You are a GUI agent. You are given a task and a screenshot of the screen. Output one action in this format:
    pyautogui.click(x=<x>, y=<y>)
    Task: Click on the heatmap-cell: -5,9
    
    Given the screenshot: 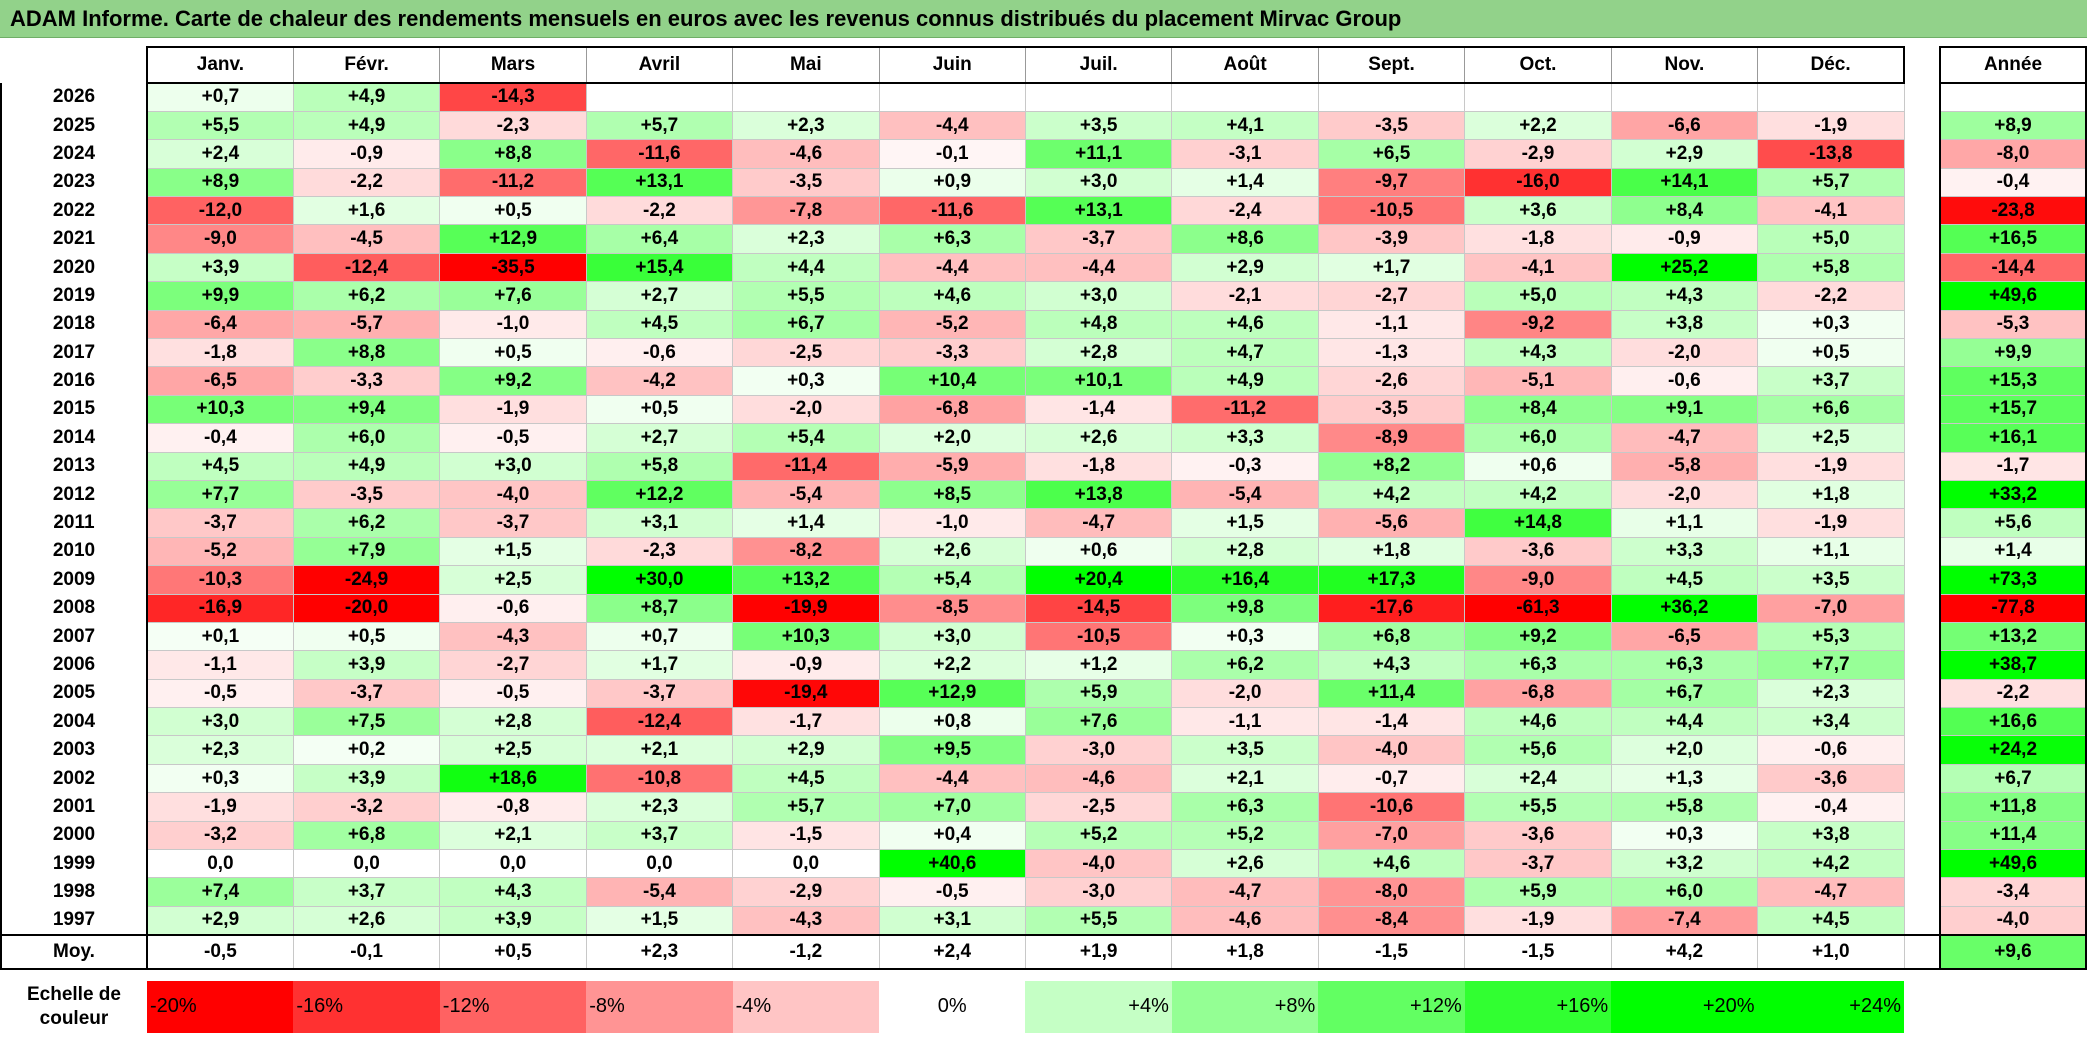 What is the action you would take?
    pyautogui.click(x=952, y=466)
    